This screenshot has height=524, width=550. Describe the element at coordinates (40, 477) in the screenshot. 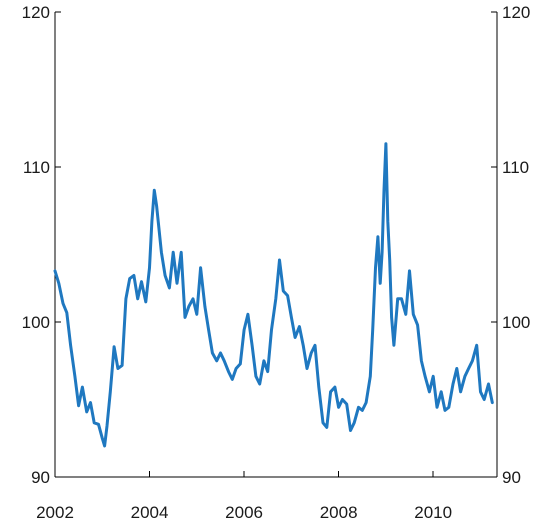

I see `y-tick-label-left: 90` at that location.